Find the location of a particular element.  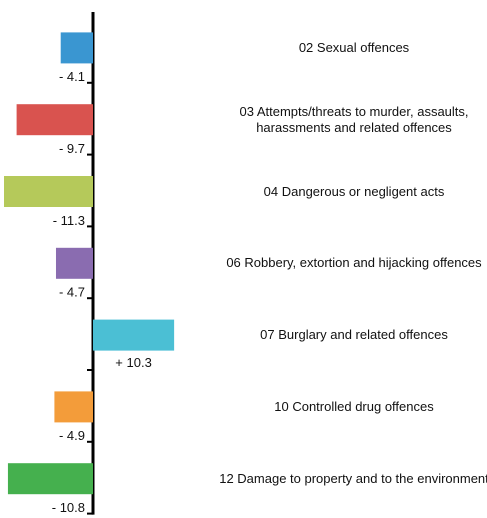

value-label: - 10.8 is located at coordinates (68, 507).